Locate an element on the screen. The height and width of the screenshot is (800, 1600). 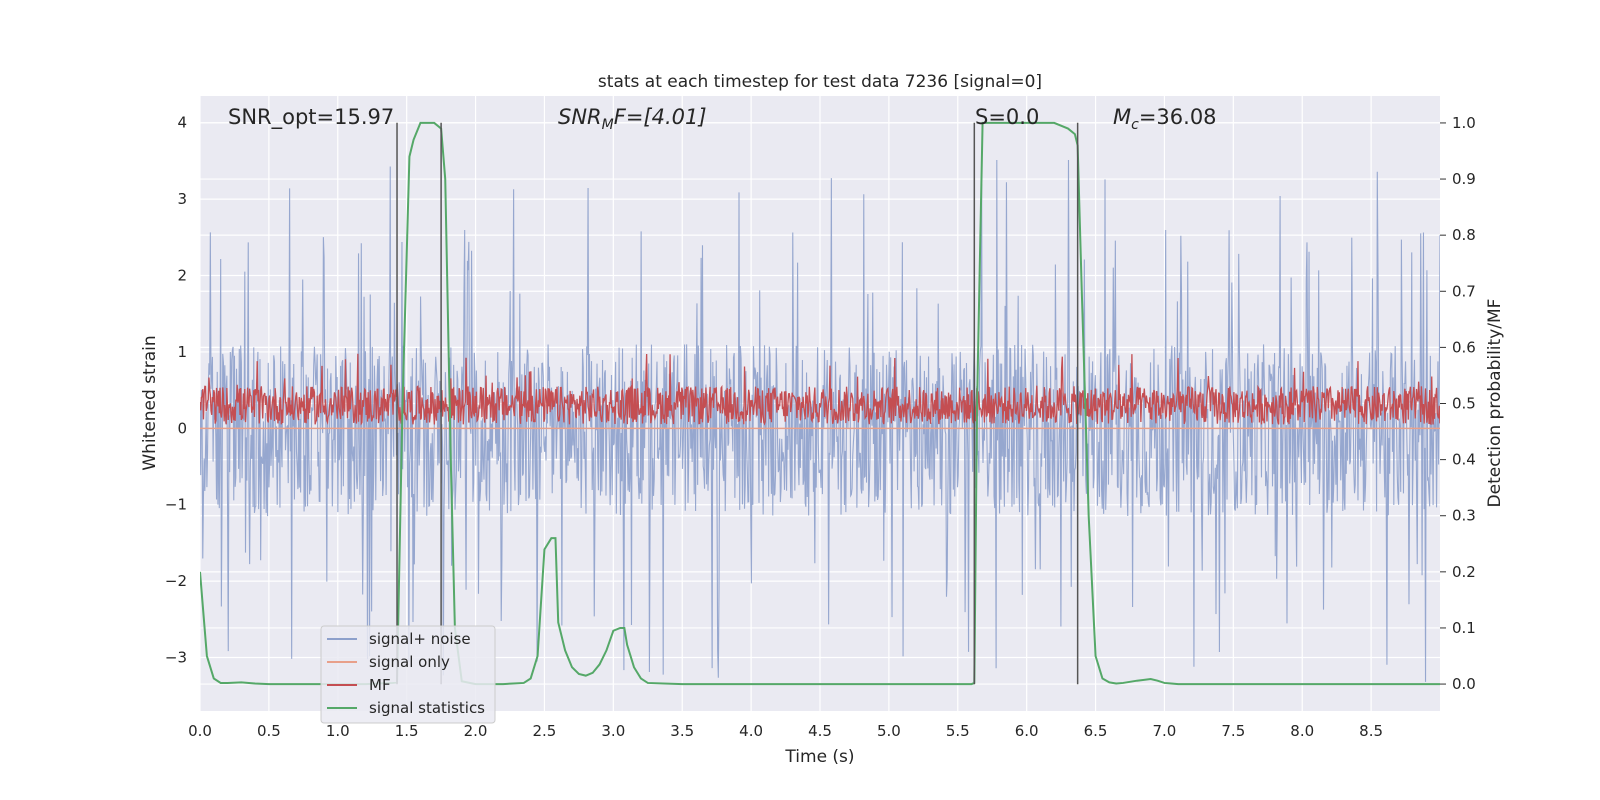
y-right-tick-label: 0.2 is located at coordinates (1464, 572).